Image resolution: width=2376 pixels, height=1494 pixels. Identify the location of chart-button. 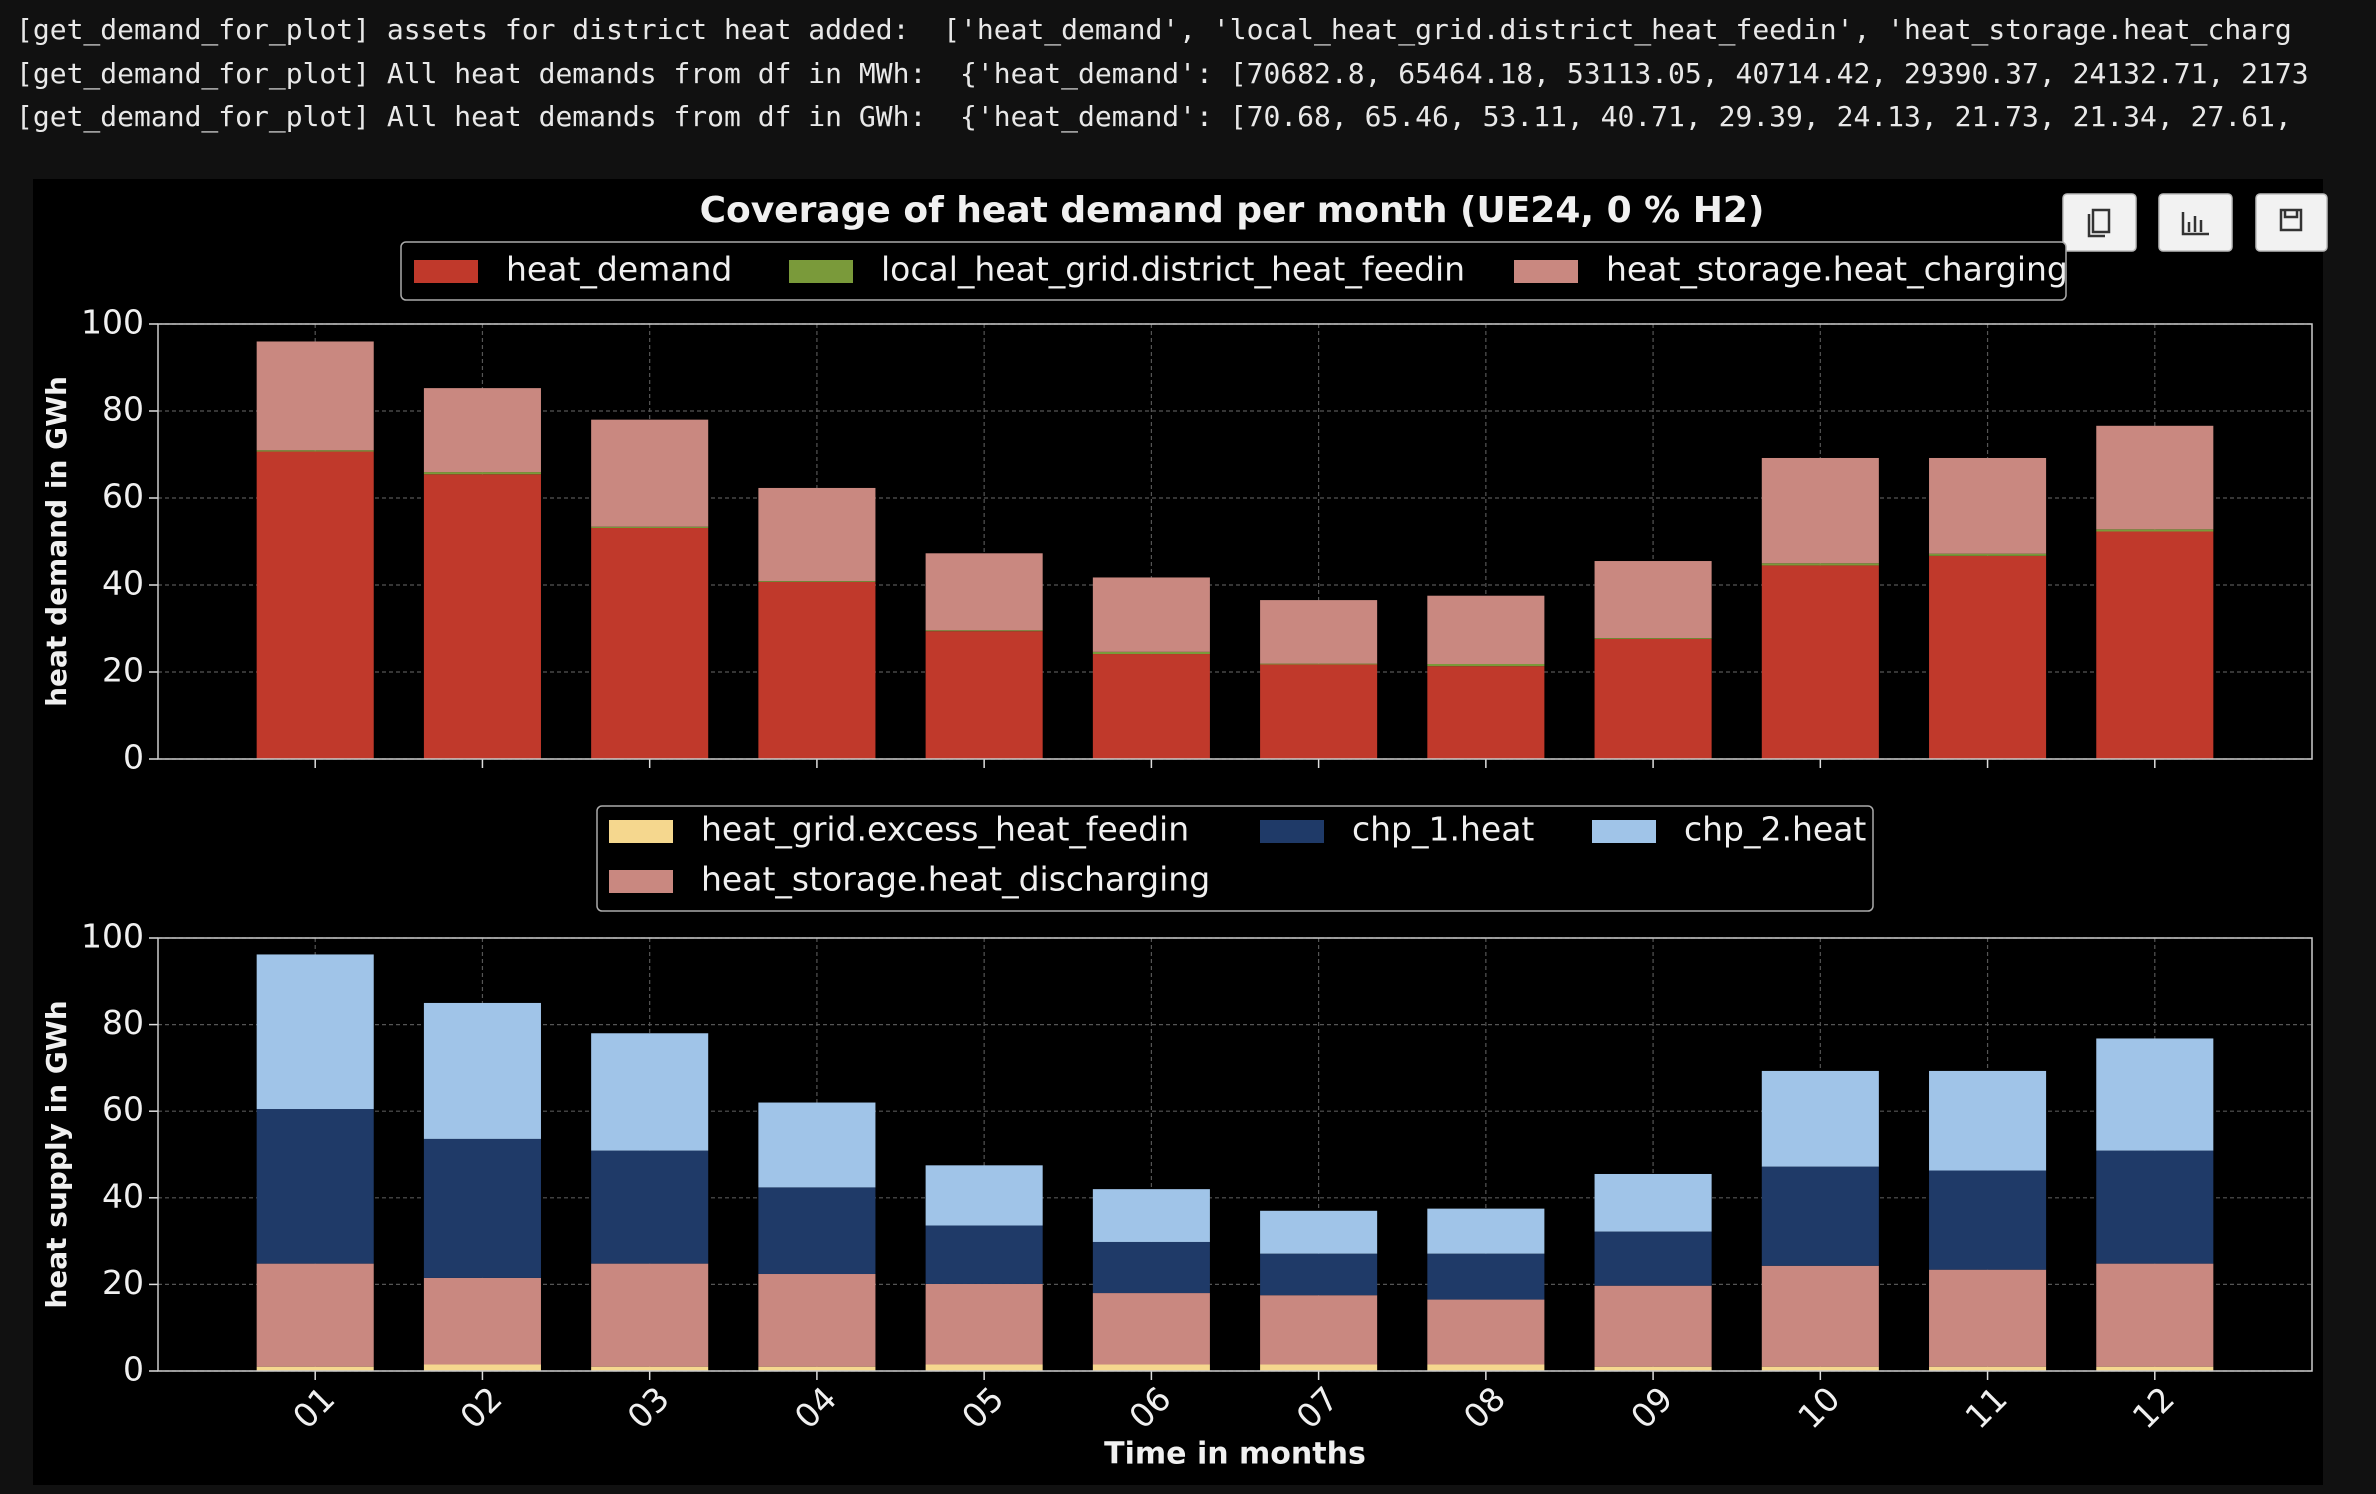
(2195, 222).